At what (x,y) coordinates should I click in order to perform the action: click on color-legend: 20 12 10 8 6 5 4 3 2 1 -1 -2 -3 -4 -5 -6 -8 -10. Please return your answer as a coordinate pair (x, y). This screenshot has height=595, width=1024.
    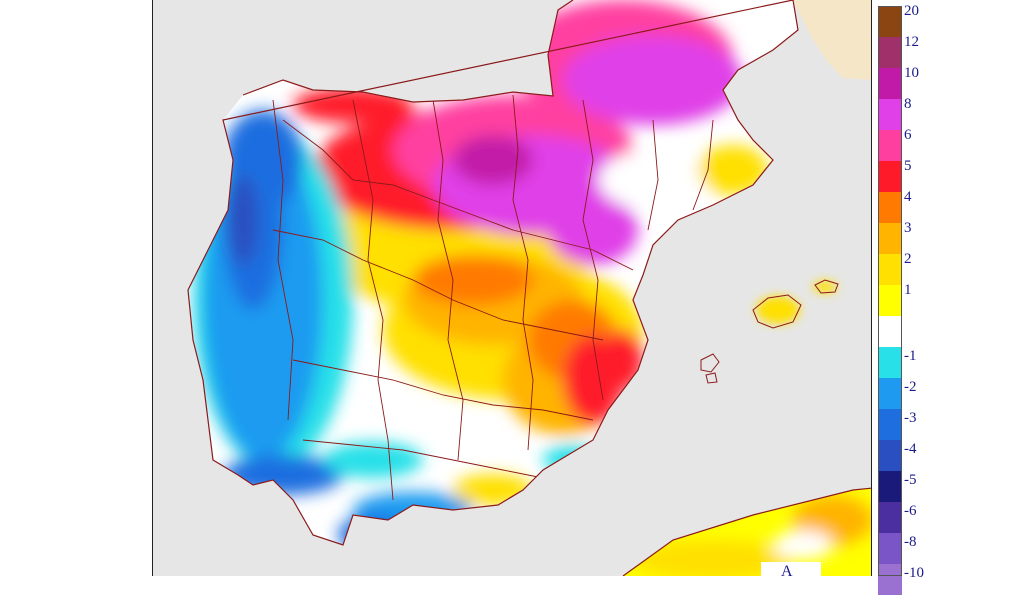
    Looking at the image, I should click on (906, 299).